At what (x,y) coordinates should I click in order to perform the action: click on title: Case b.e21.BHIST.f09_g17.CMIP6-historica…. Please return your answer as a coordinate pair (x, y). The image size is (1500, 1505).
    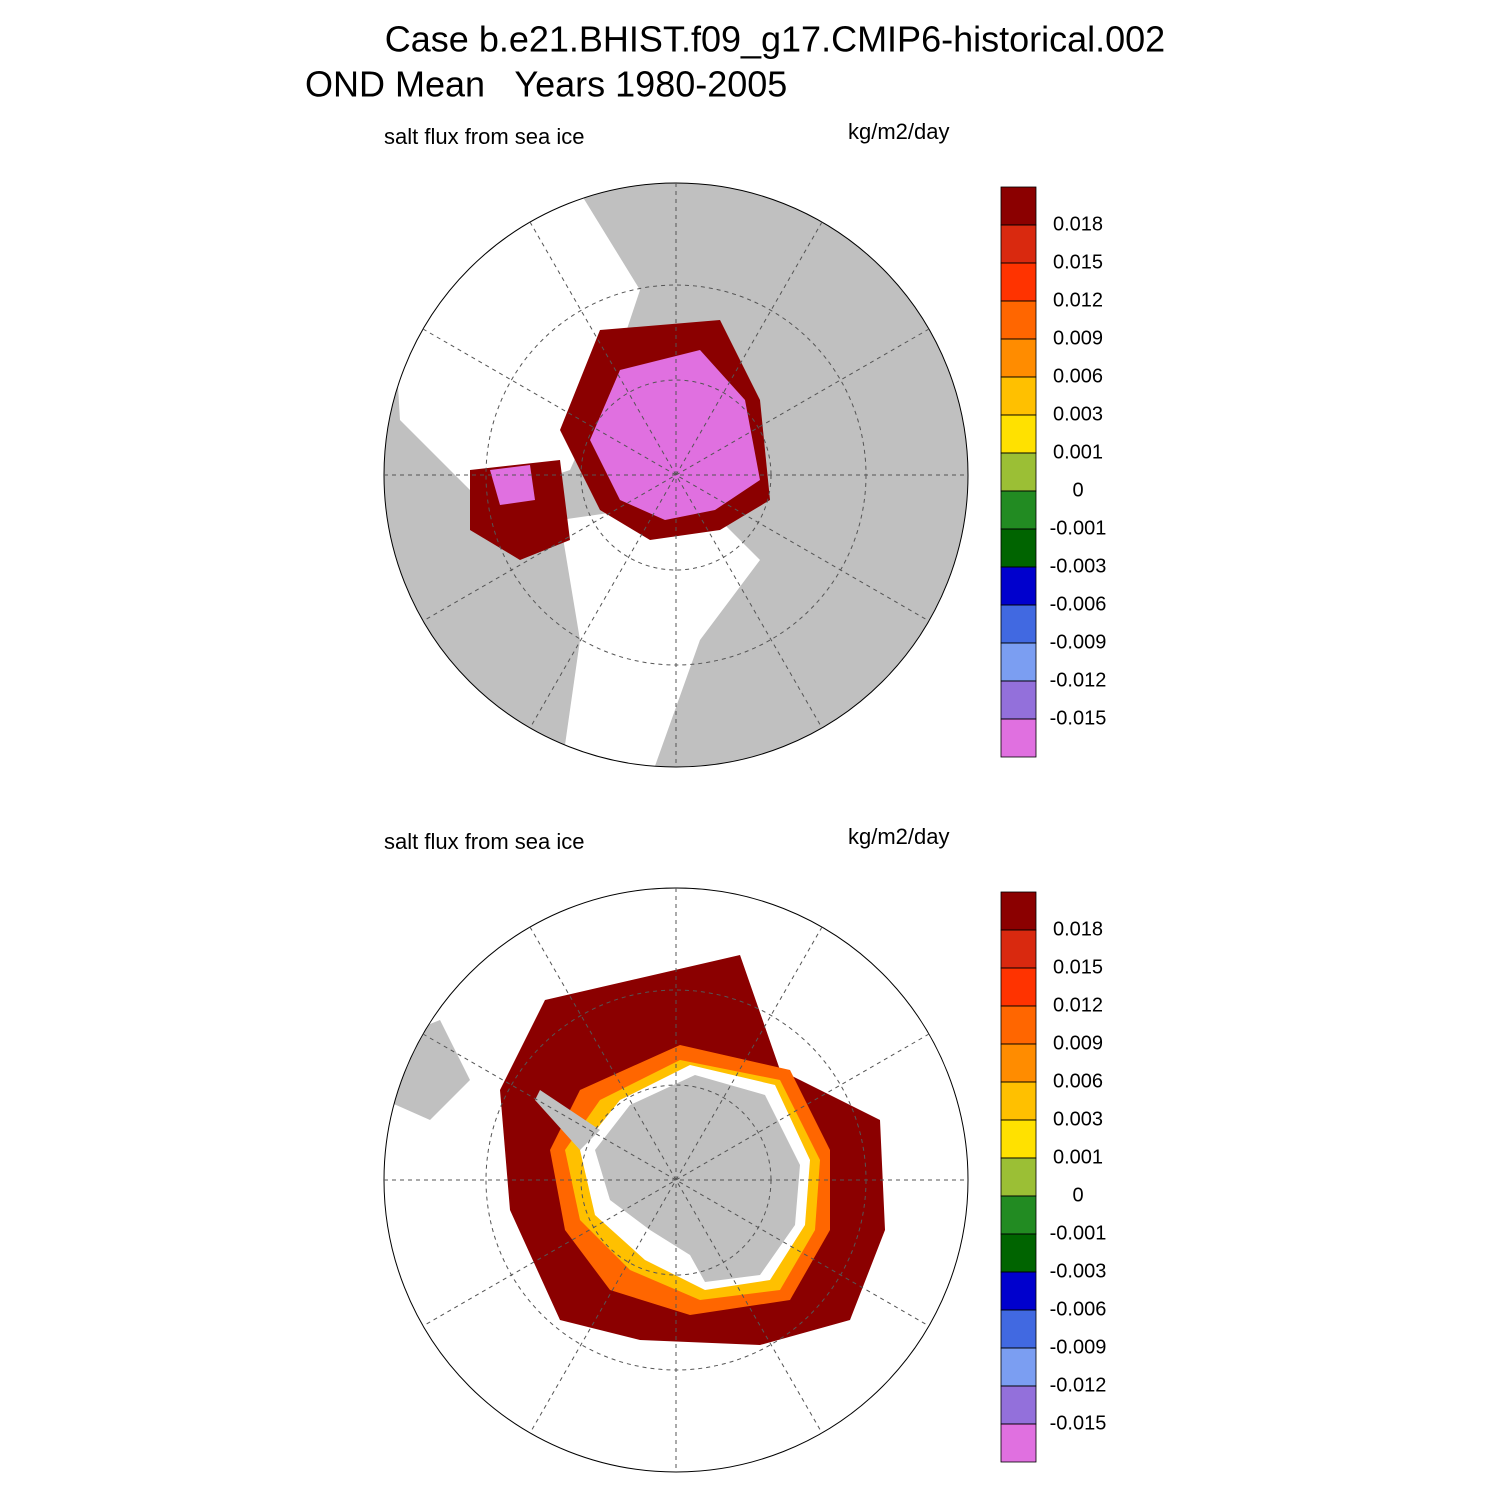
    Looking at the image, I should click on (775, 39).